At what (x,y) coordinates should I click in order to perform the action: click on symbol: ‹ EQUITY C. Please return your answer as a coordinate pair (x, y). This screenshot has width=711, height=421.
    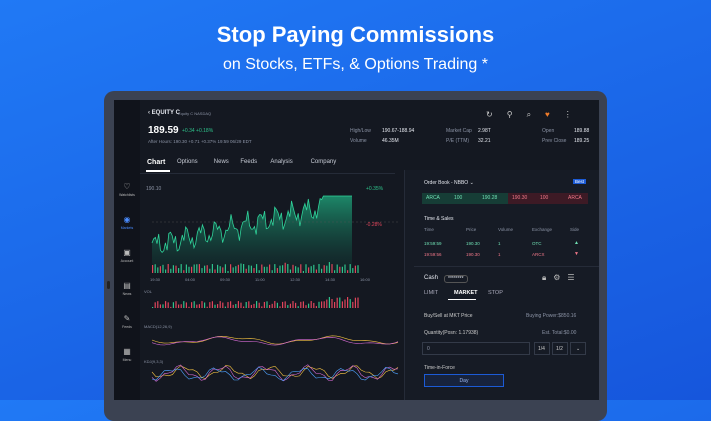
    Looking at the image, I should click on (164, 113).